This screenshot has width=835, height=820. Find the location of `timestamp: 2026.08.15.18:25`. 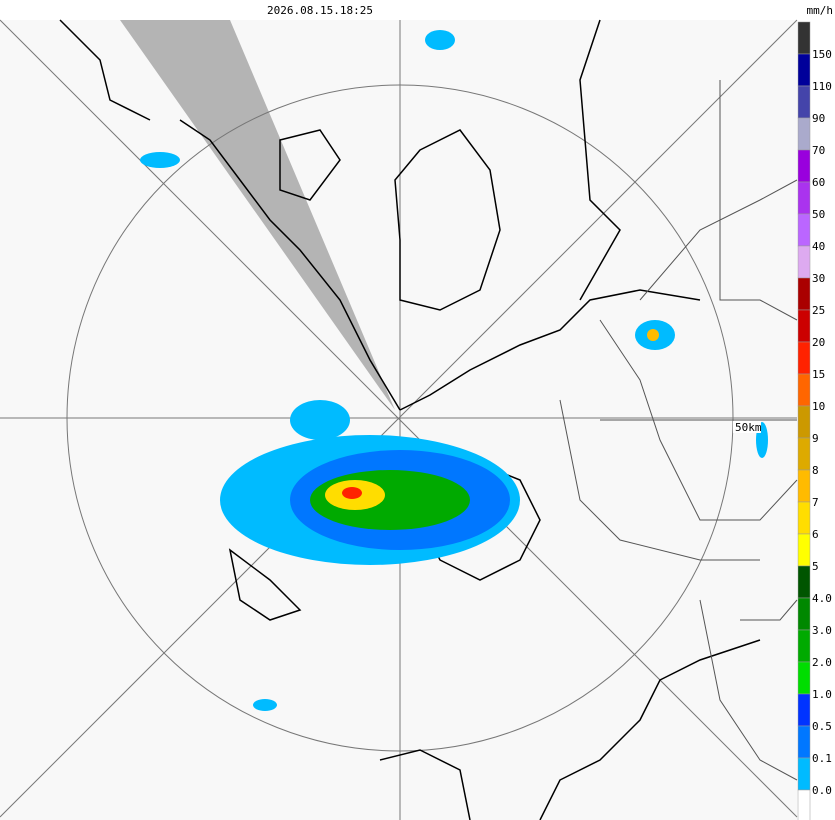

timestamp: 2026.08.15.18:25 is located at coordinates (320, 10).